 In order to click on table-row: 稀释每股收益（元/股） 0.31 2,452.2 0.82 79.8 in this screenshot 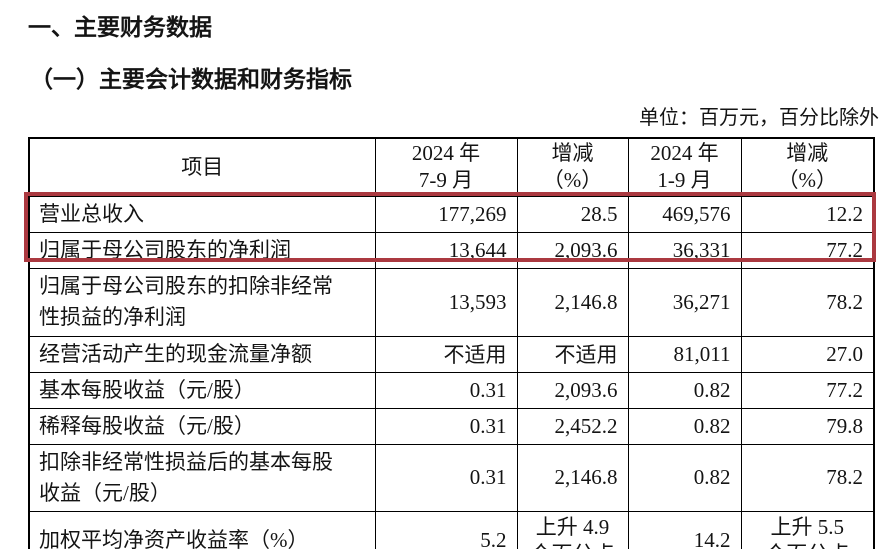, I will do `click(451, 426)`.